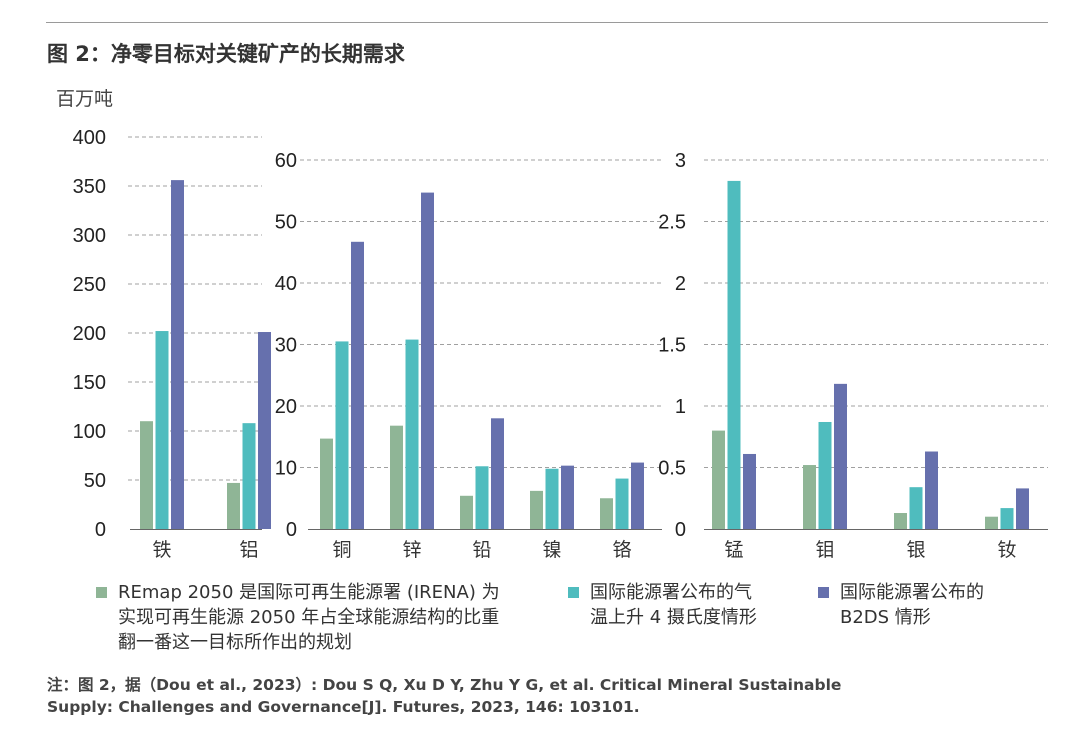  What do you see at coordinates (734, 354) in the screenshot?
I see `bar-p3-锰-s2` at bounding box center [734, 354].